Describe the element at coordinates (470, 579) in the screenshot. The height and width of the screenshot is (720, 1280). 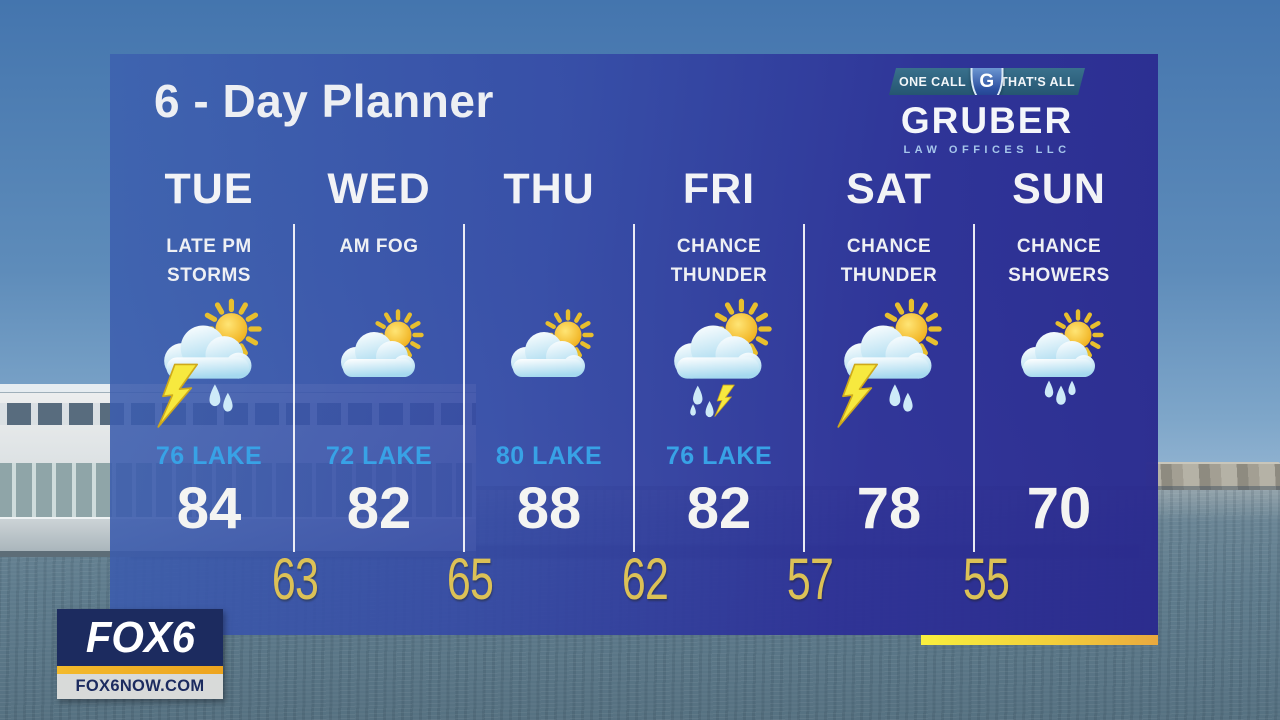
I see `low-temp: 65` at that location.